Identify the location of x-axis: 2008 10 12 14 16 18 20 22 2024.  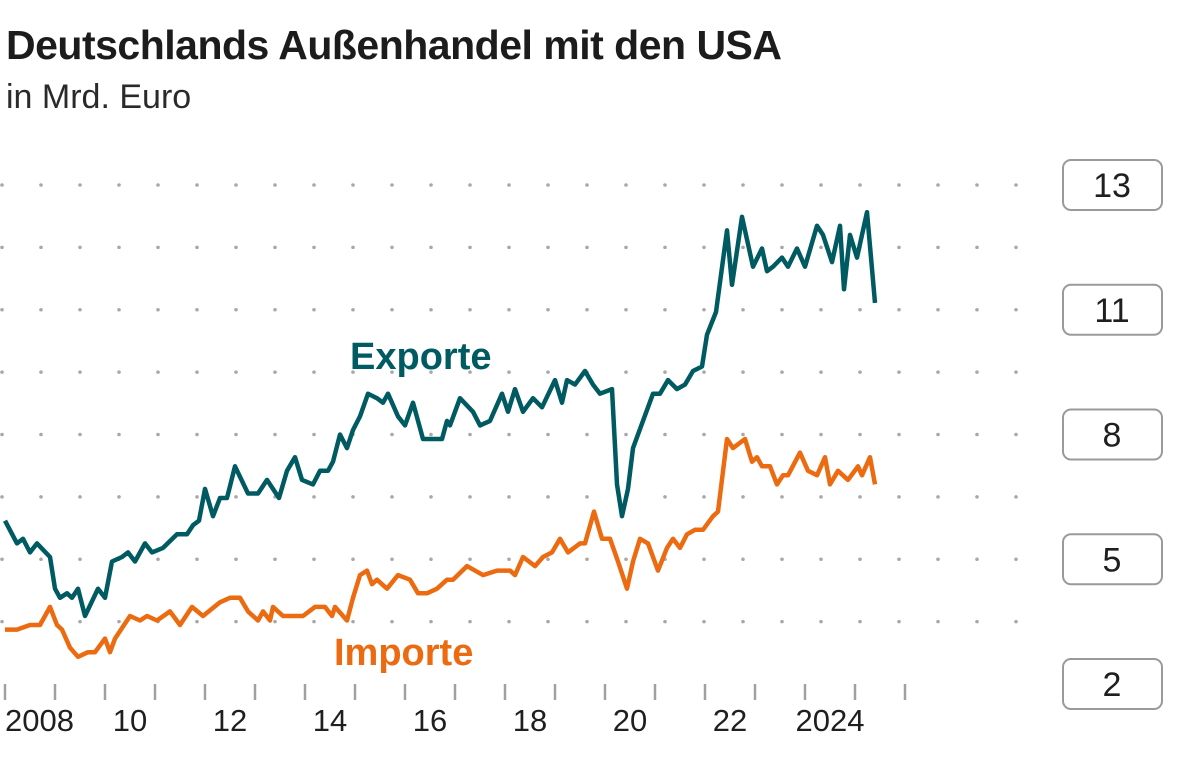
(455, 711).